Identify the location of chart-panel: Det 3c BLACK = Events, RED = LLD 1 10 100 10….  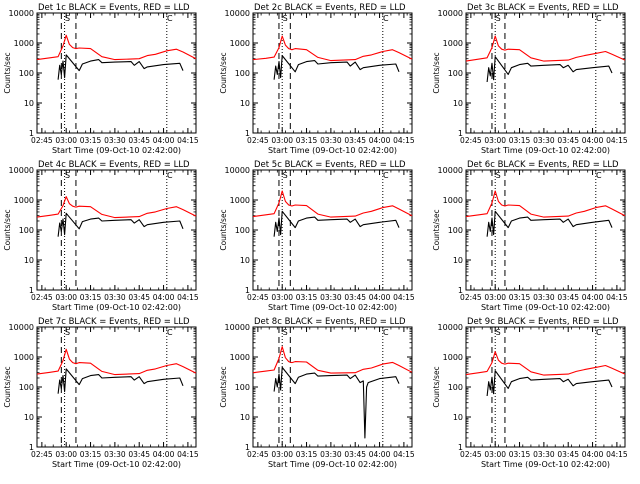
(530, 79).